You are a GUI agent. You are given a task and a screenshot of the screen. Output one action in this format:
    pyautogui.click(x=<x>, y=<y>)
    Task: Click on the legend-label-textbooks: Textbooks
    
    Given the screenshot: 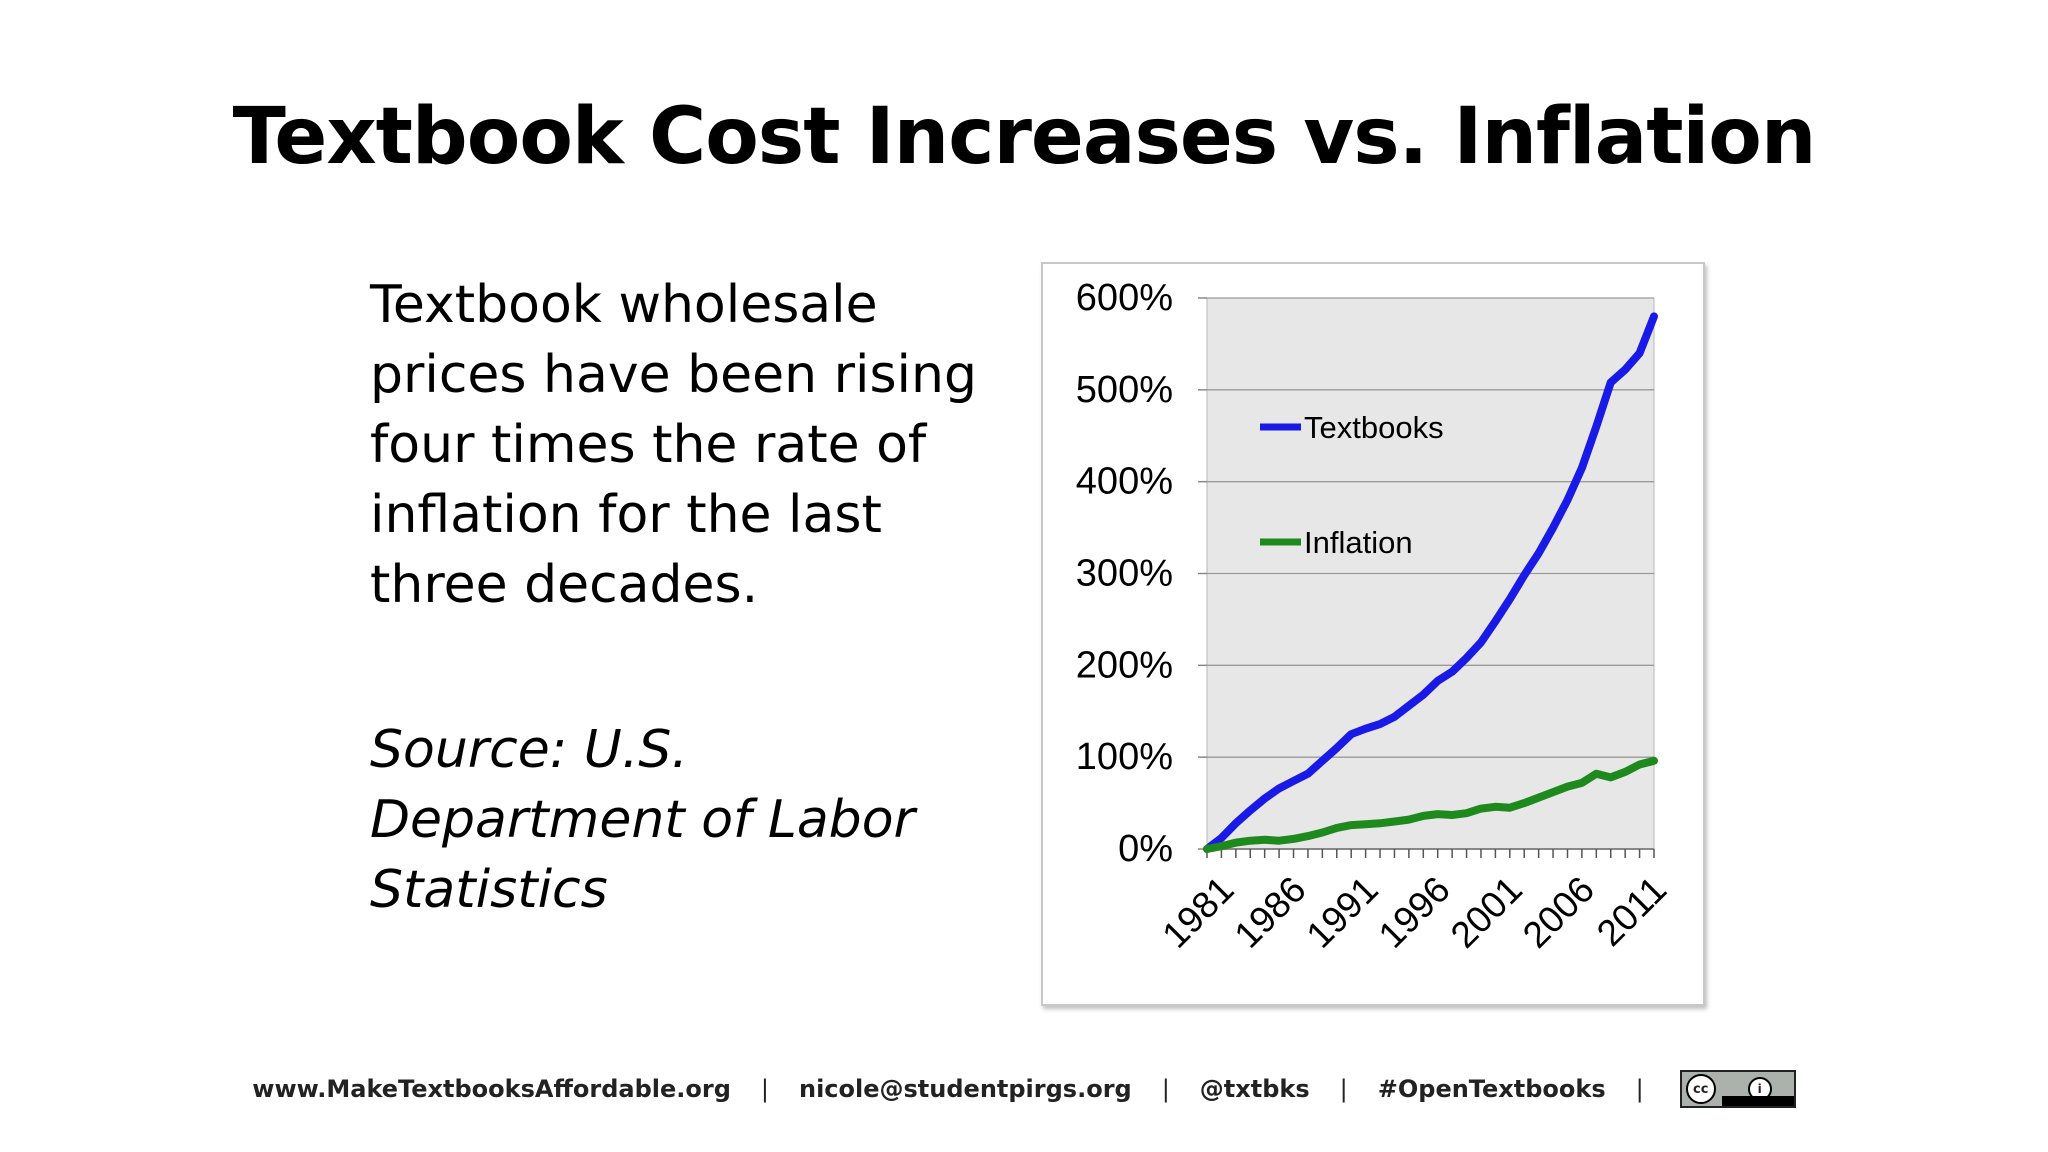 What is the action you would take?
    pyautogui.click(x=1374, y=427)
    